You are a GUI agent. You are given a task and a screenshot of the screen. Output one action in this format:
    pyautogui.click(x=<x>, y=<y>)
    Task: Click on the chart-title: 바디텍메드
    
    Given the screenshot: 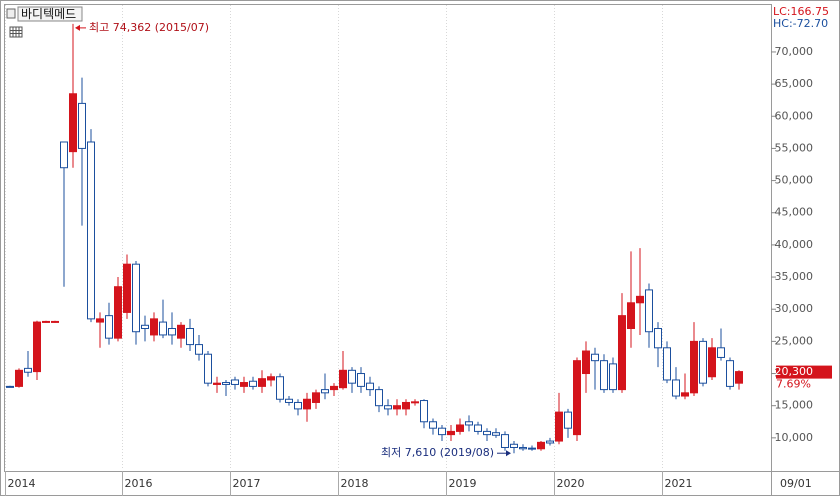 What is the action you would take?
    pyautogui.click(x=48, y=14)
    